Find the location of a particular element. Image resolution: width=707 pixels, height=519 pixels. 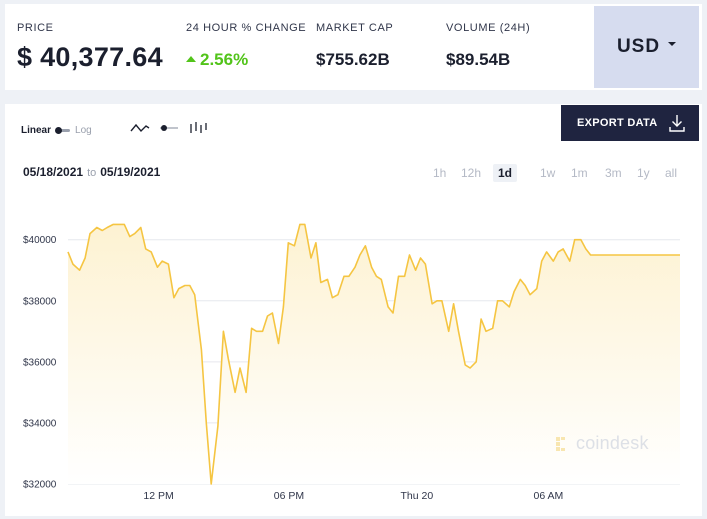

chart-type-selector is located at coordinates (172, 128).